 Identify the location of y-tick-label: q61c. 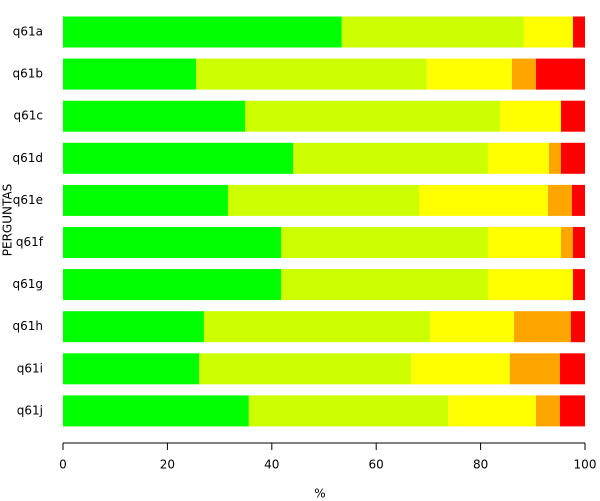
(28, 116).